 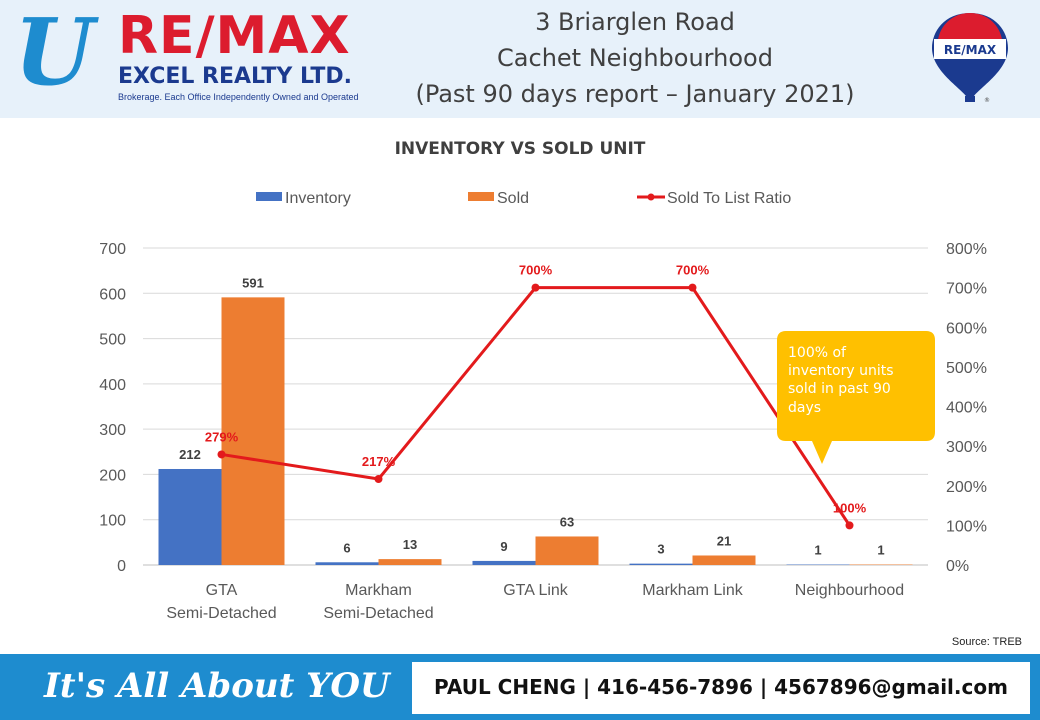 What do you see at coordinates (970, 50) in the screenshot?
I see `balloon-label: RE/MAX` at bounding box center [970, 50].